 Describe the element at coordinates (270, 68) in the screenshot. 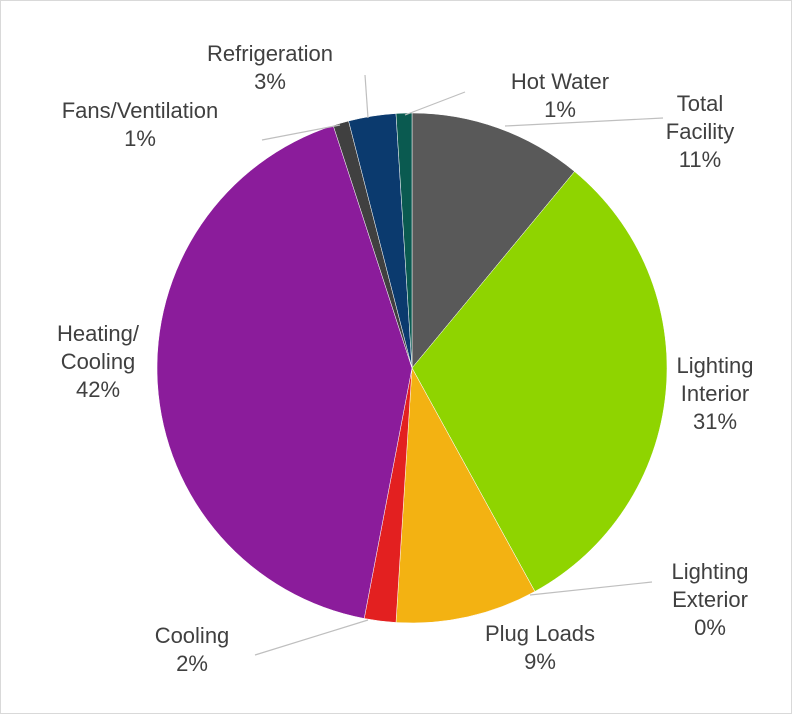

I see `slice-label: Refrigeration 3%` at that location.